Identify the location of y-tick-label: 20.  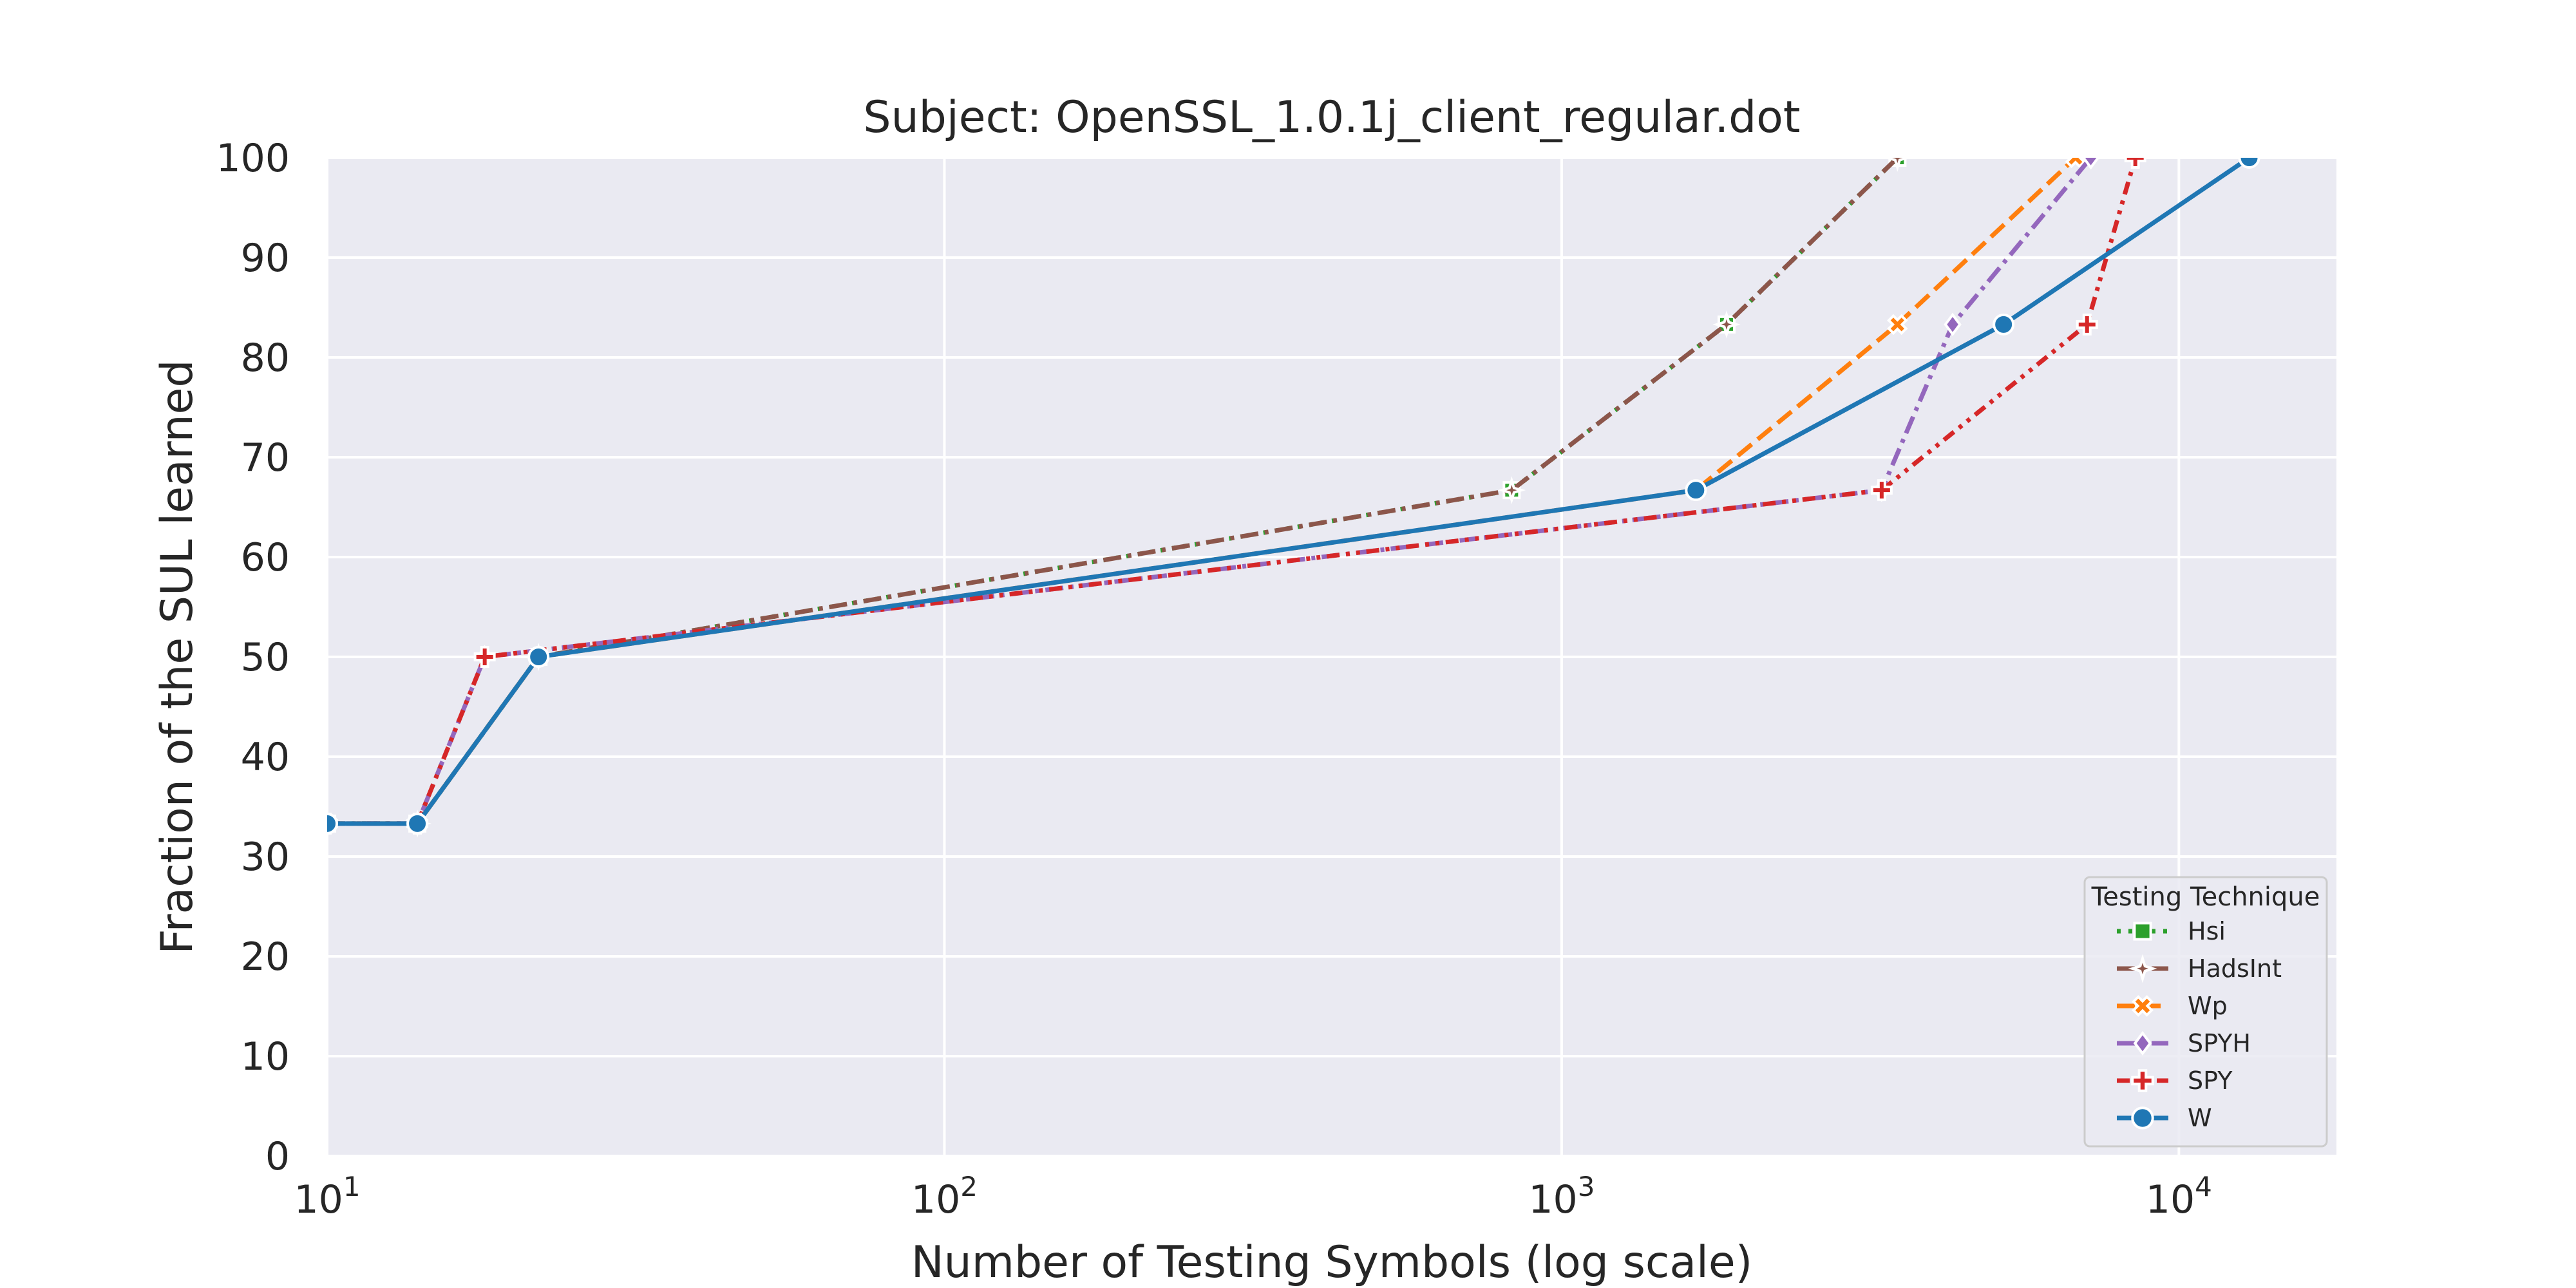
(265, 957).